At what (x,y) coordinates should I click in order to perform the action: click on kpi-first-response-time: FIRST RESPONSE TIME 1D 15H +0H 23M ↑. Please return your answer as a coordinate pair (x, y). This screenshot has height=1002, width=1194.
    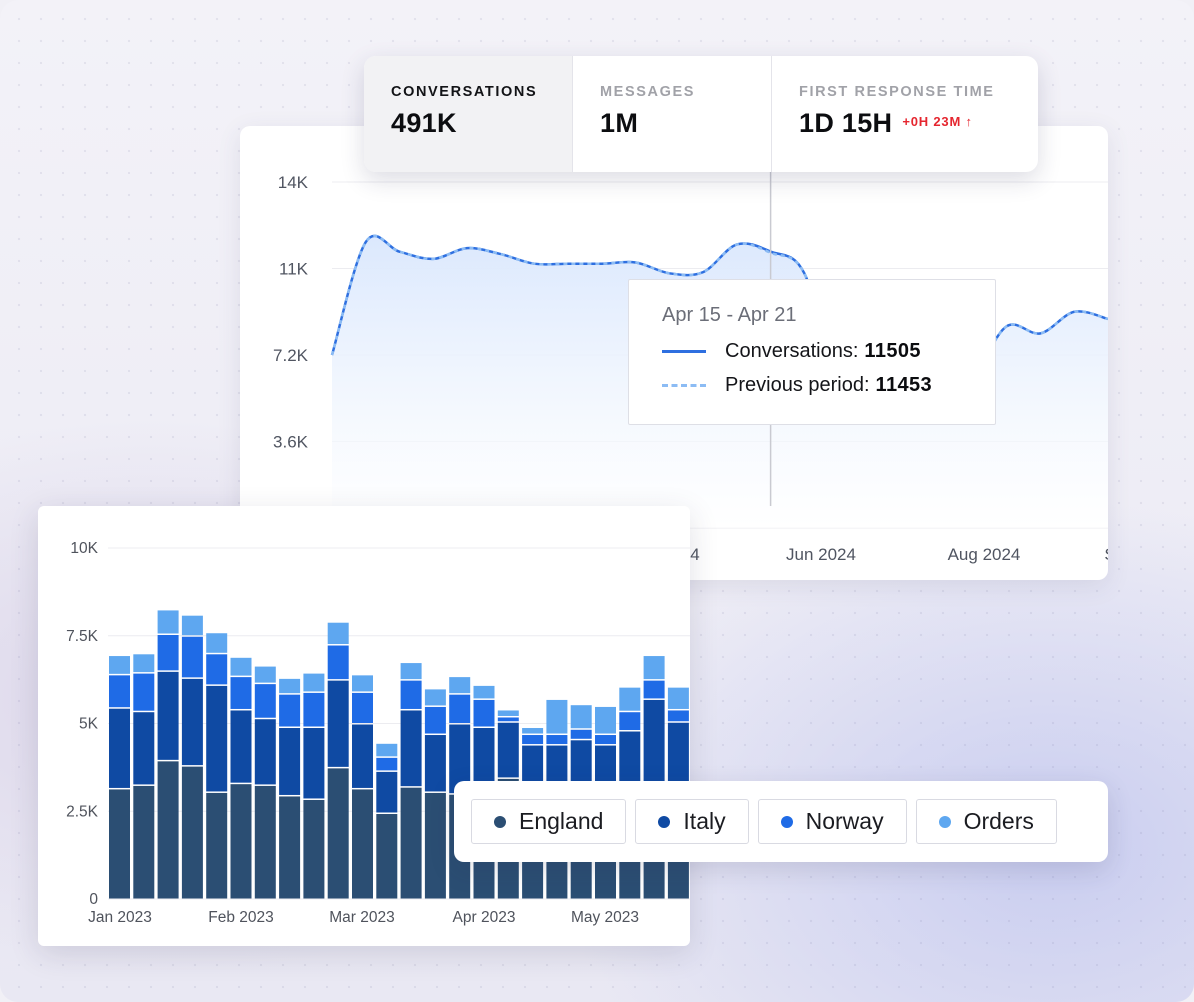
    Looking at the image, I should click on (905, 114).